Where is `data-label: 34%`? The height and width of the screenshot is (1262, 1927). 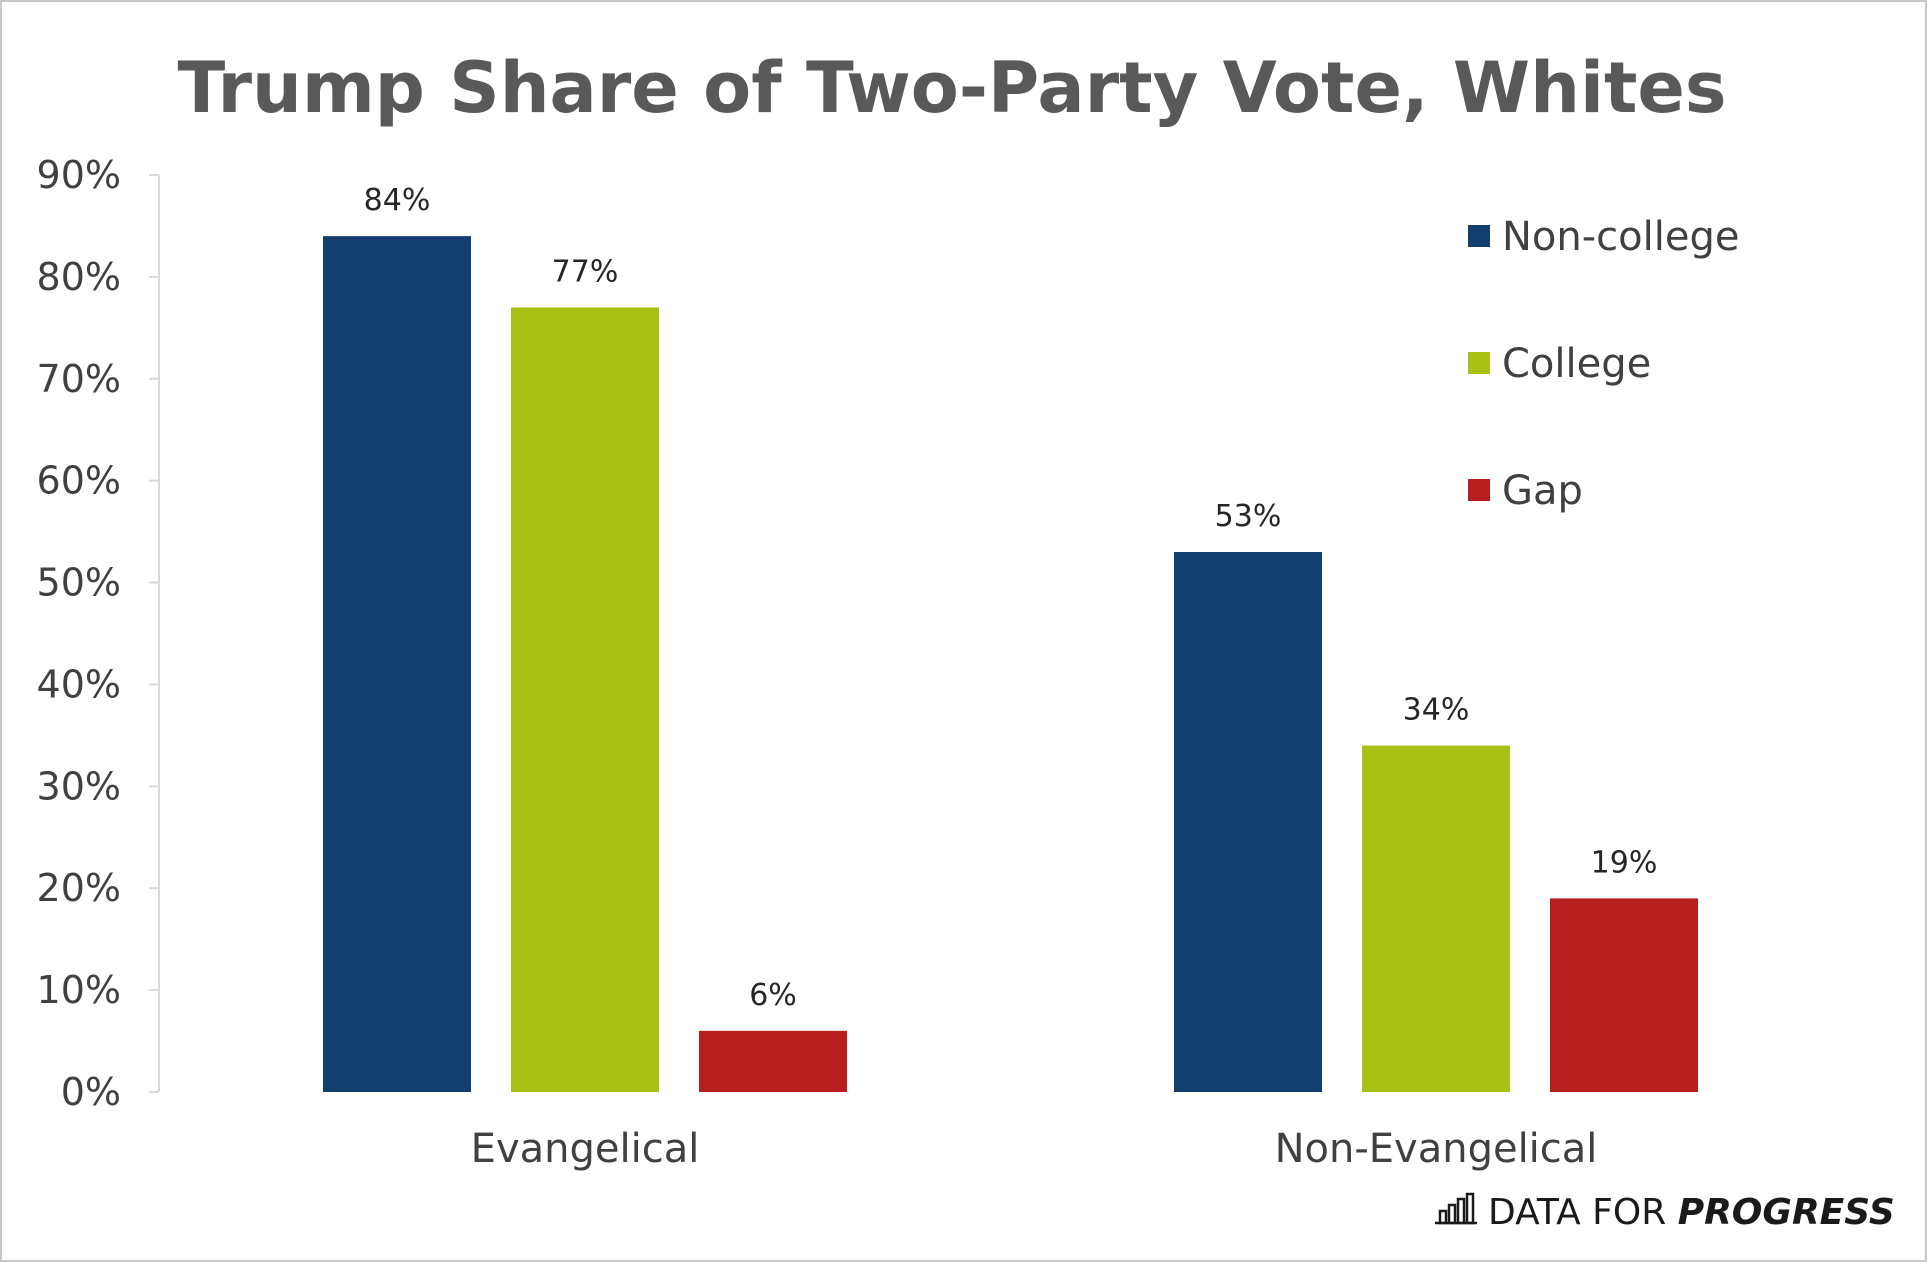
data-label: 34% is located at coordinates (1436, 710).